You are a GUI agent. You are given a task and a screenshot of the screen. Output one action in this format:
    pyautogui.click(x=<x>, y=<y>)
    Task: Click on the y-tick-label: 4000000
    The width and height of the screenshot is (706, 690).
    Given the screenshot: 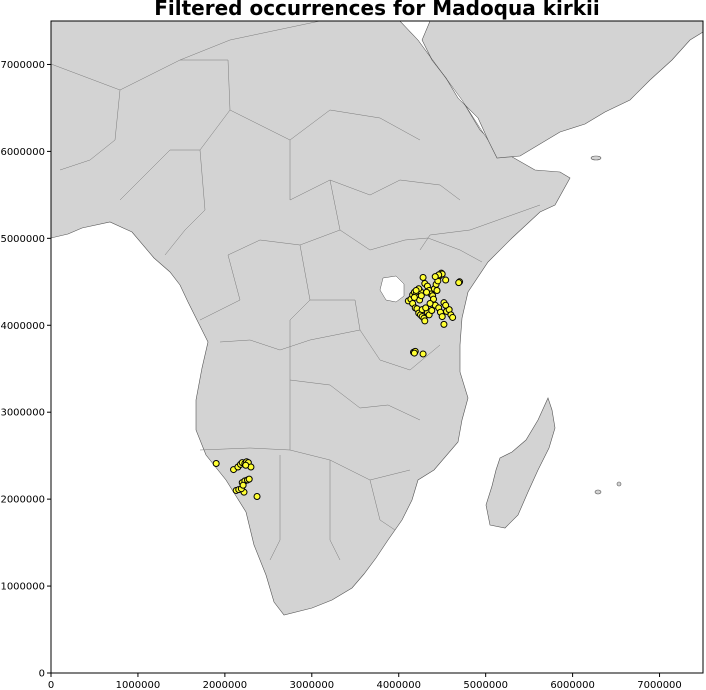 What is the action you would take?
    pyautogui.click(x=22, y=326)
    